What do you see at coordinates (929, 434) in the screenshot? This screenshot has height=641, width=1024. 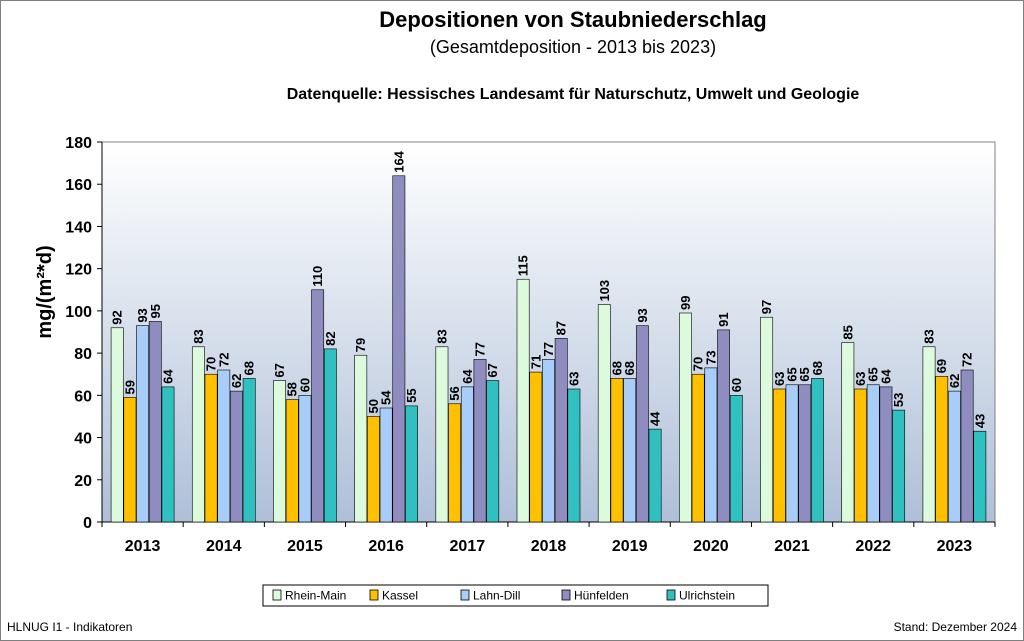 I see `bar-rhein-main-2023` at bounding box center [929, 434].